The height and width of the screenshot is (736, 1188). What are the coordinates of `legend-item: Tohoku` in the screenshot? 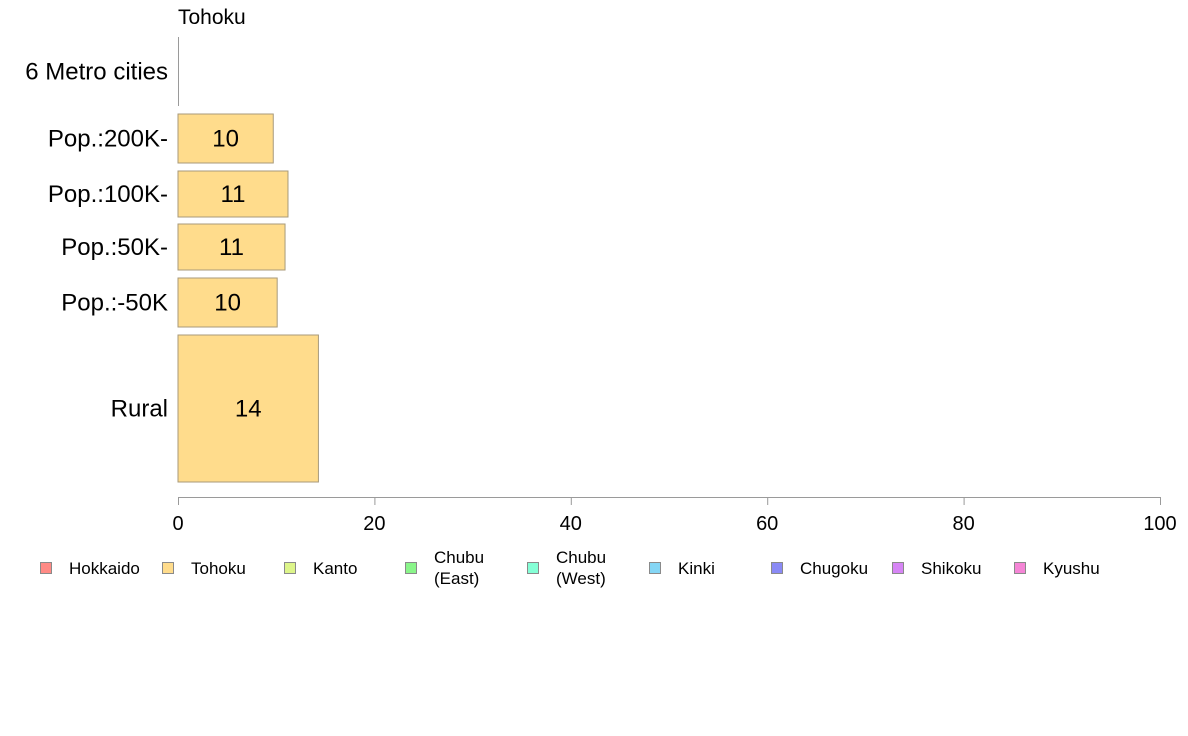 It's located at (204, 568).